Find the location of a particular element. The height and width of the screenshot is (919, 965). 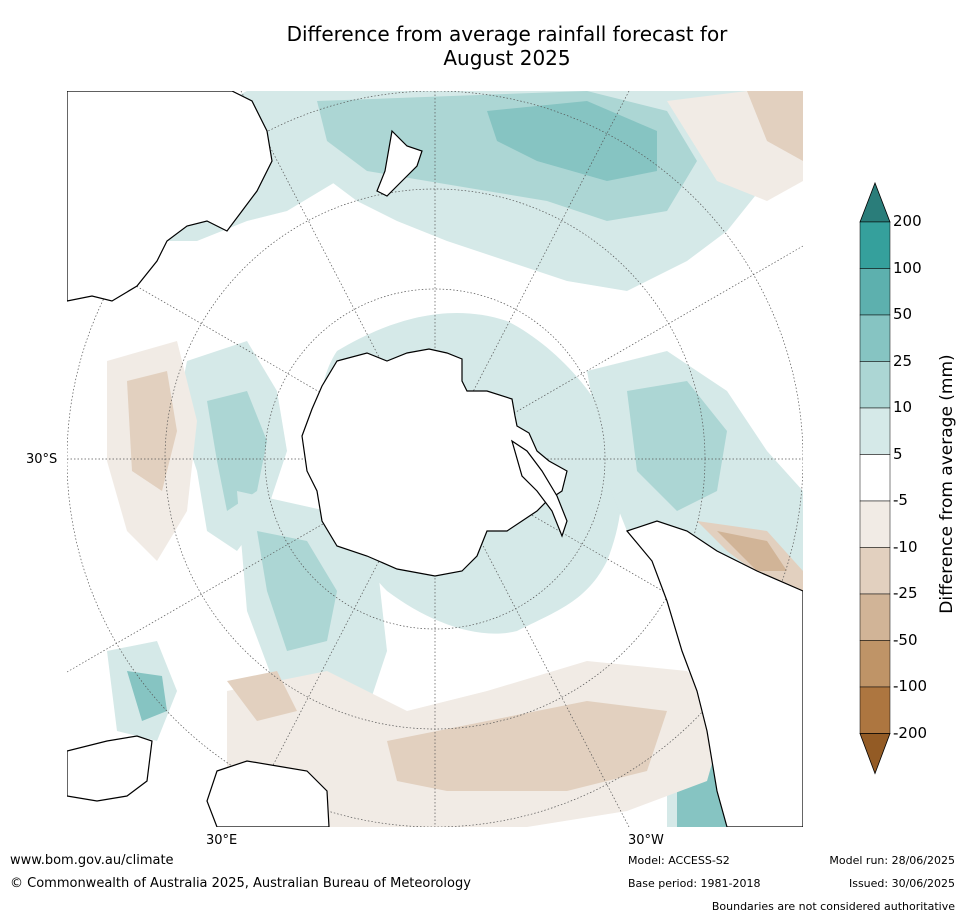

dry-region-south-core is located at coordinates (527, 746).